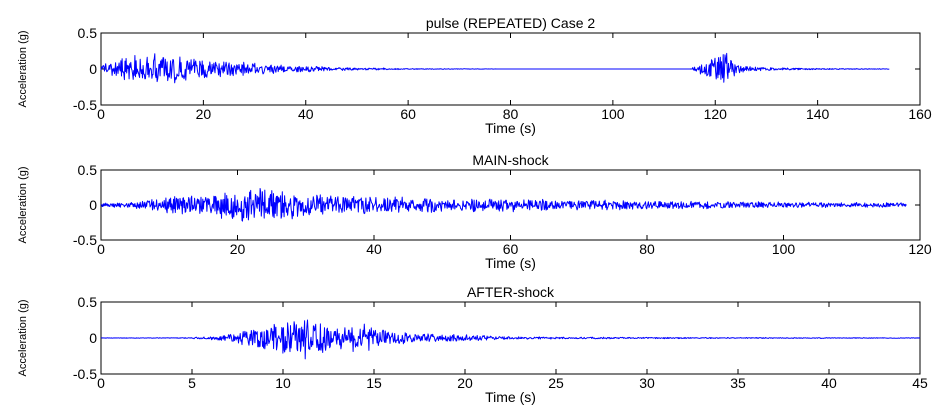 This screenshot has width=949, height=414. What do you see at coordinates (556, 383) in the screenshot?
I see `x-tick-label: 25` at bounding box center [556, 383].